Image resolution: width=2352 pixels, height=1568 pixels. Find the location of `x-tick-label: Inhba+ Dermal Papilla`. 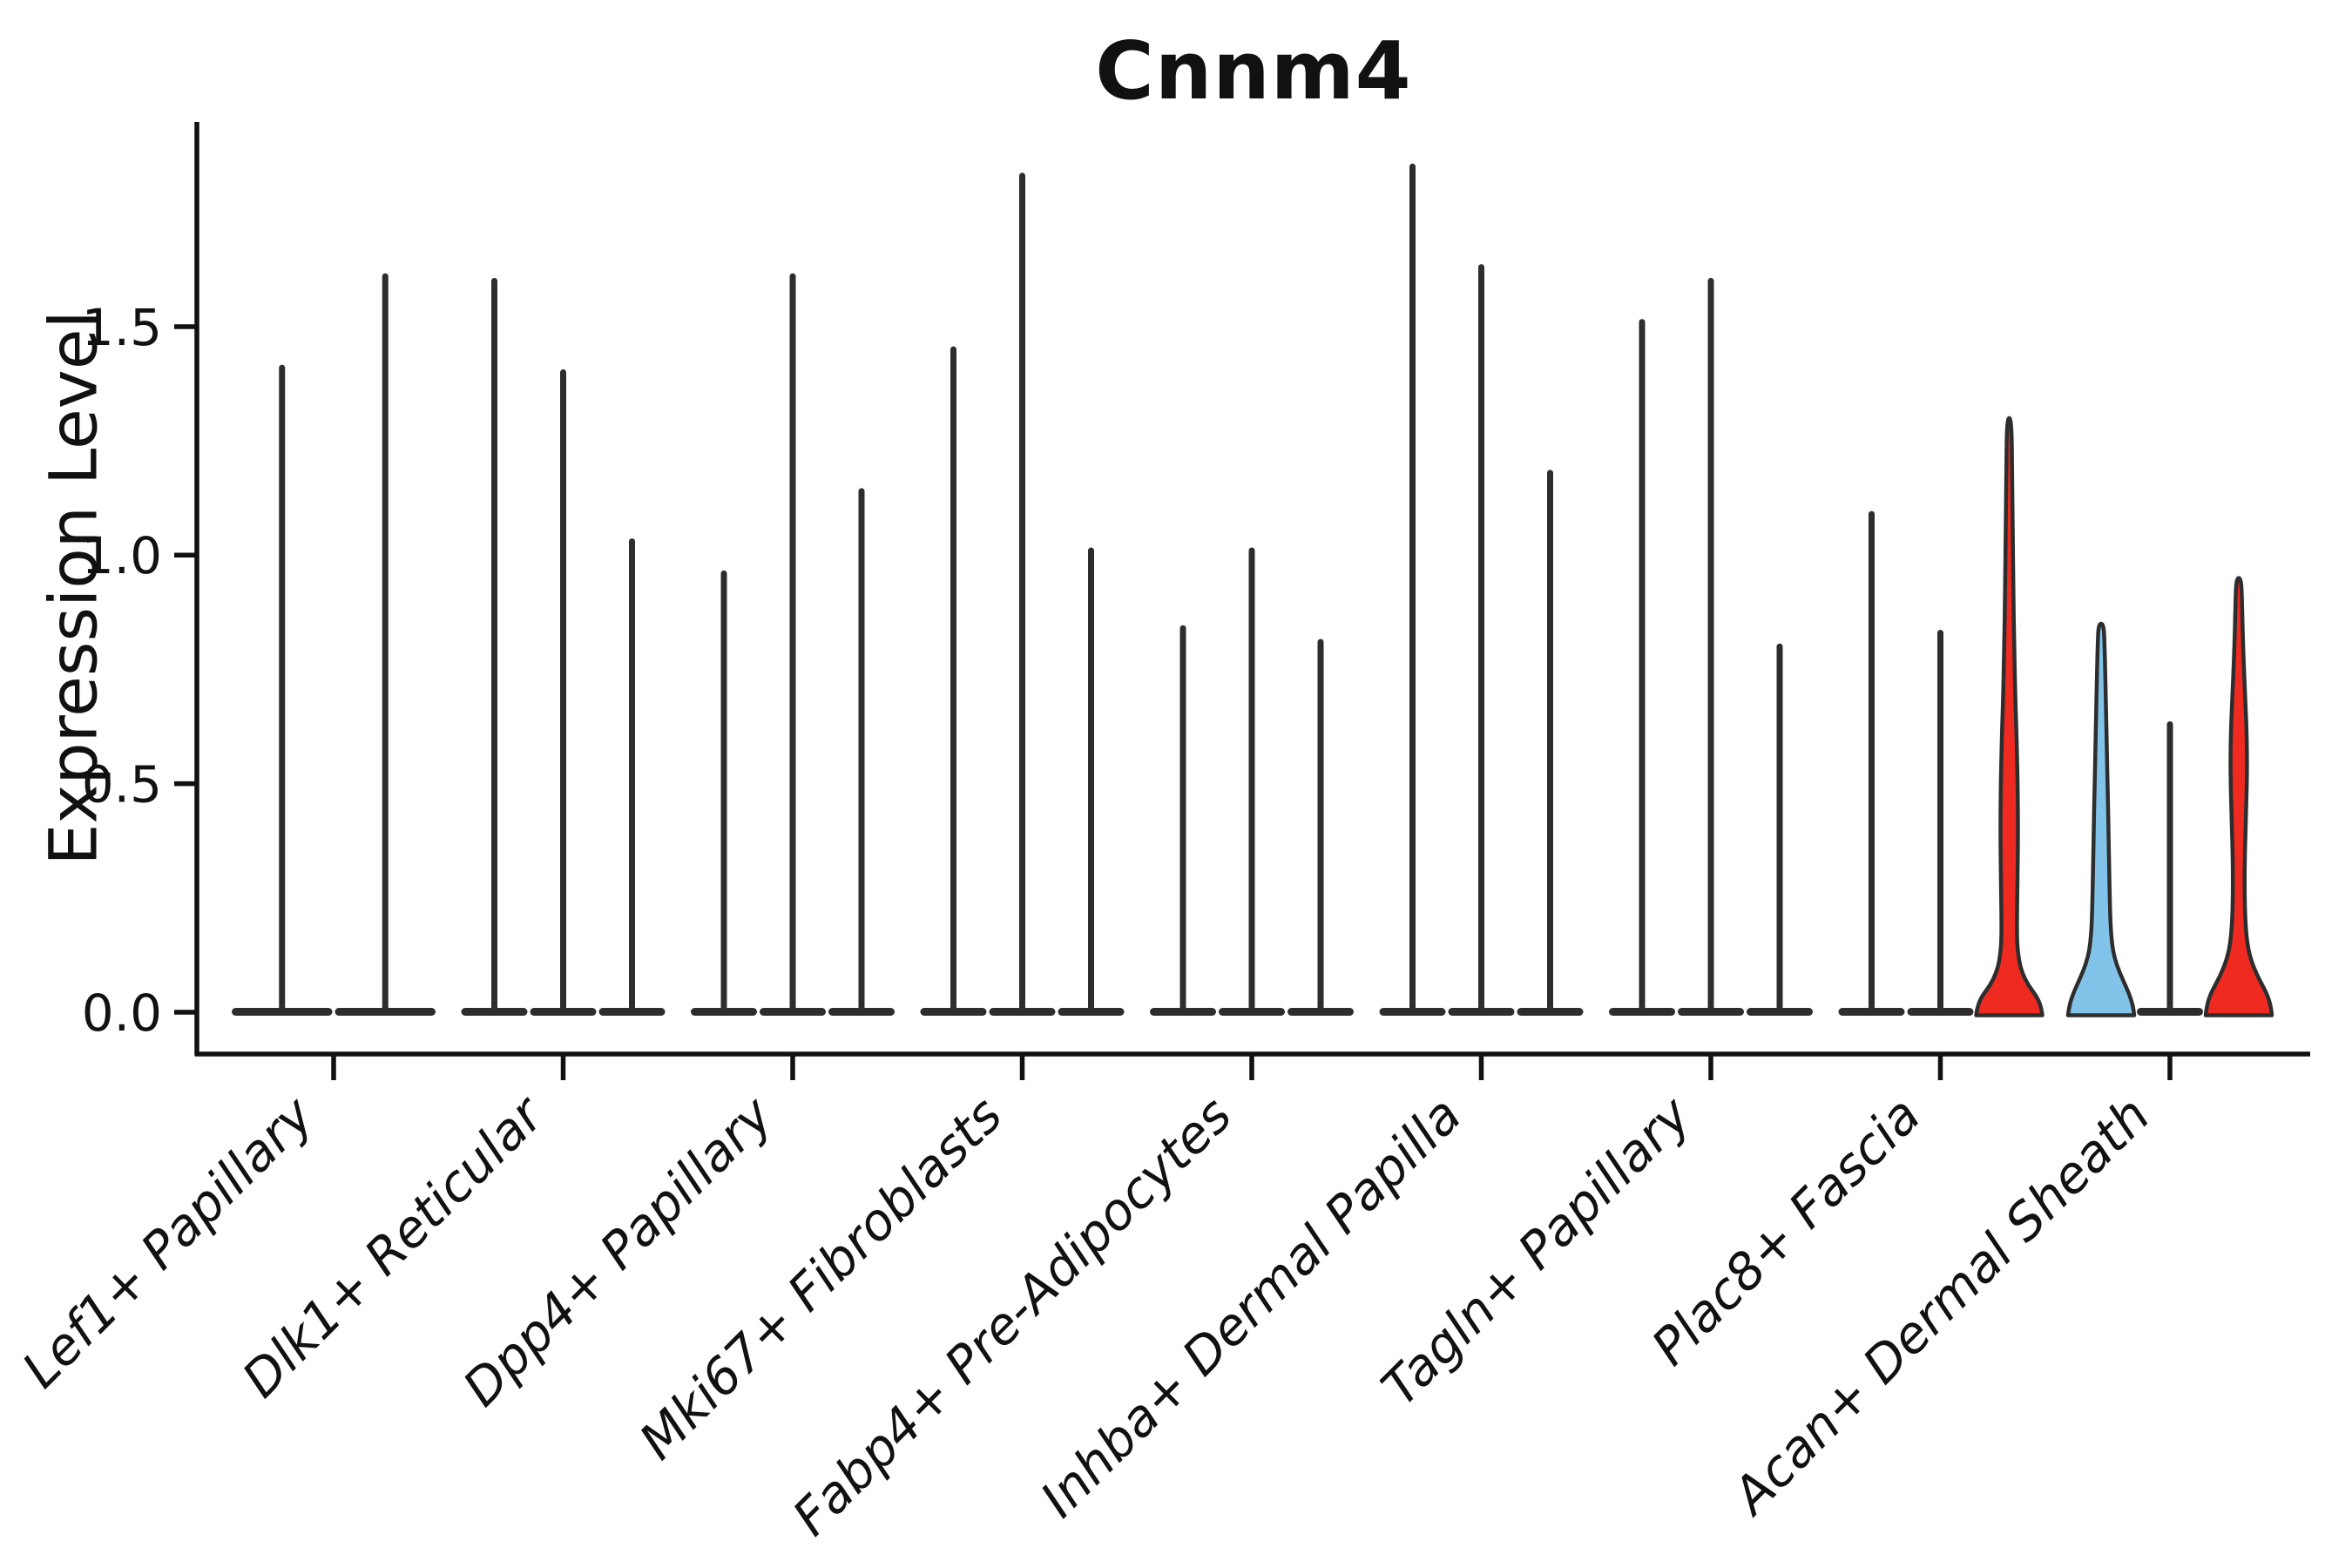

x-tick-label: Inhba+ Dermal Papilla is located at coordinates (1250, 1307).